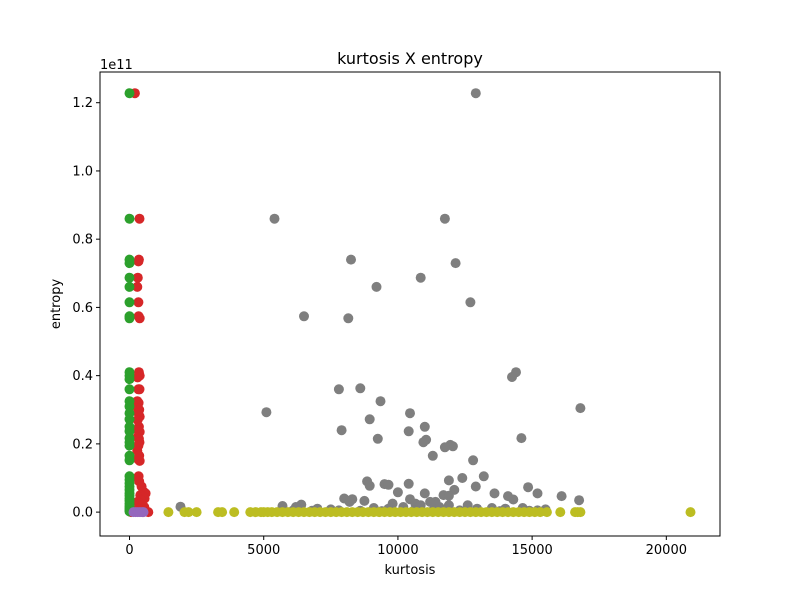 This screenshot has width=800, height=600. Describe the element at coordinates (116, 65) in the screenshot. I see `y-offset-label: 1e11` at that location.